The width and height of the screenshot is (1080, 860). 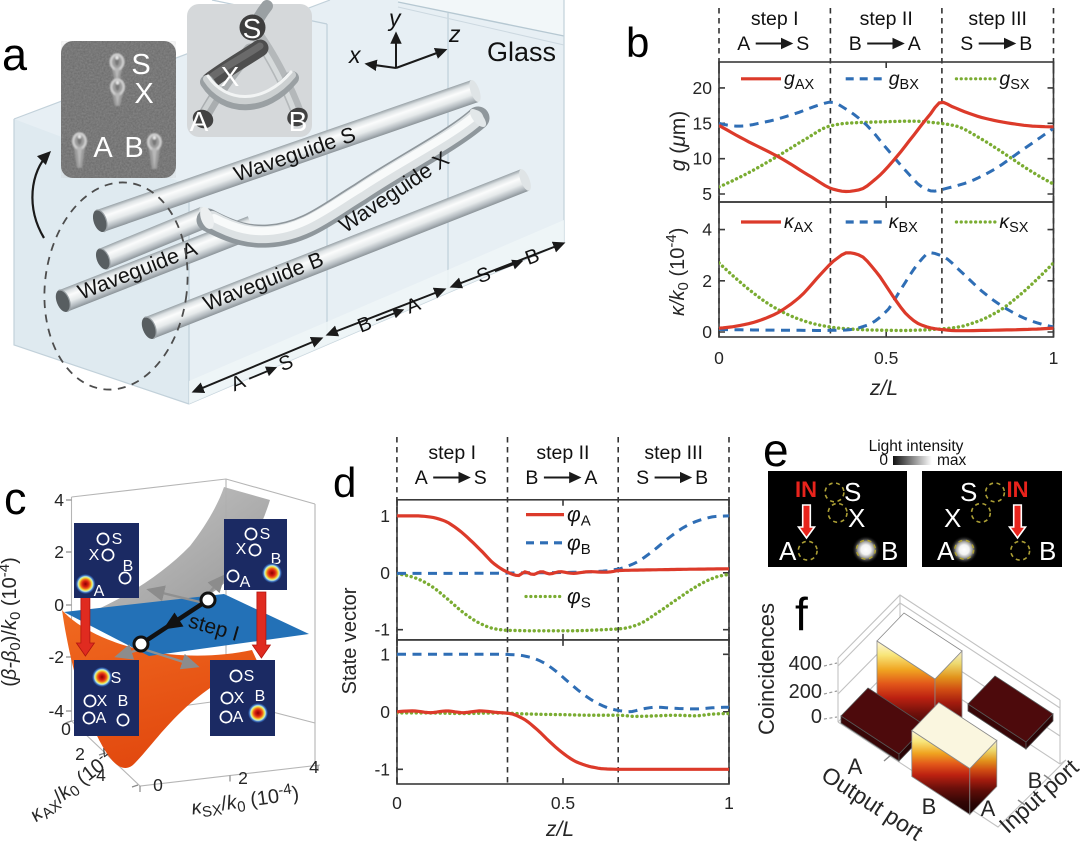 I want to click on svg-text: g (μm), so click(x=678, y=141).